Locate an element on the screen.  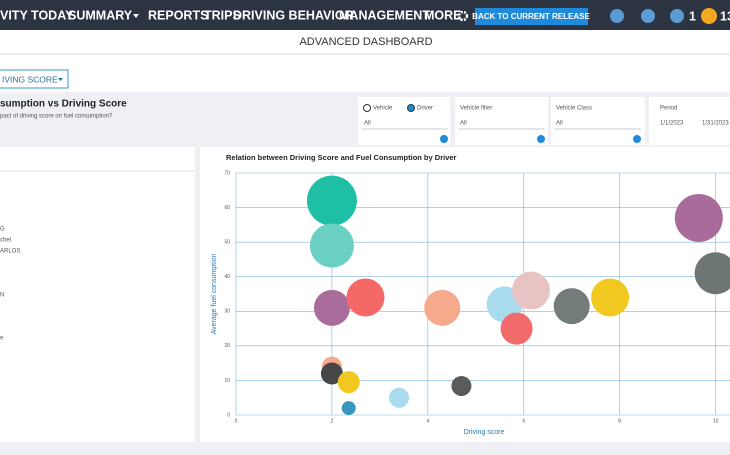
y-tick-label: 0 is located at coordinates (228, 415).